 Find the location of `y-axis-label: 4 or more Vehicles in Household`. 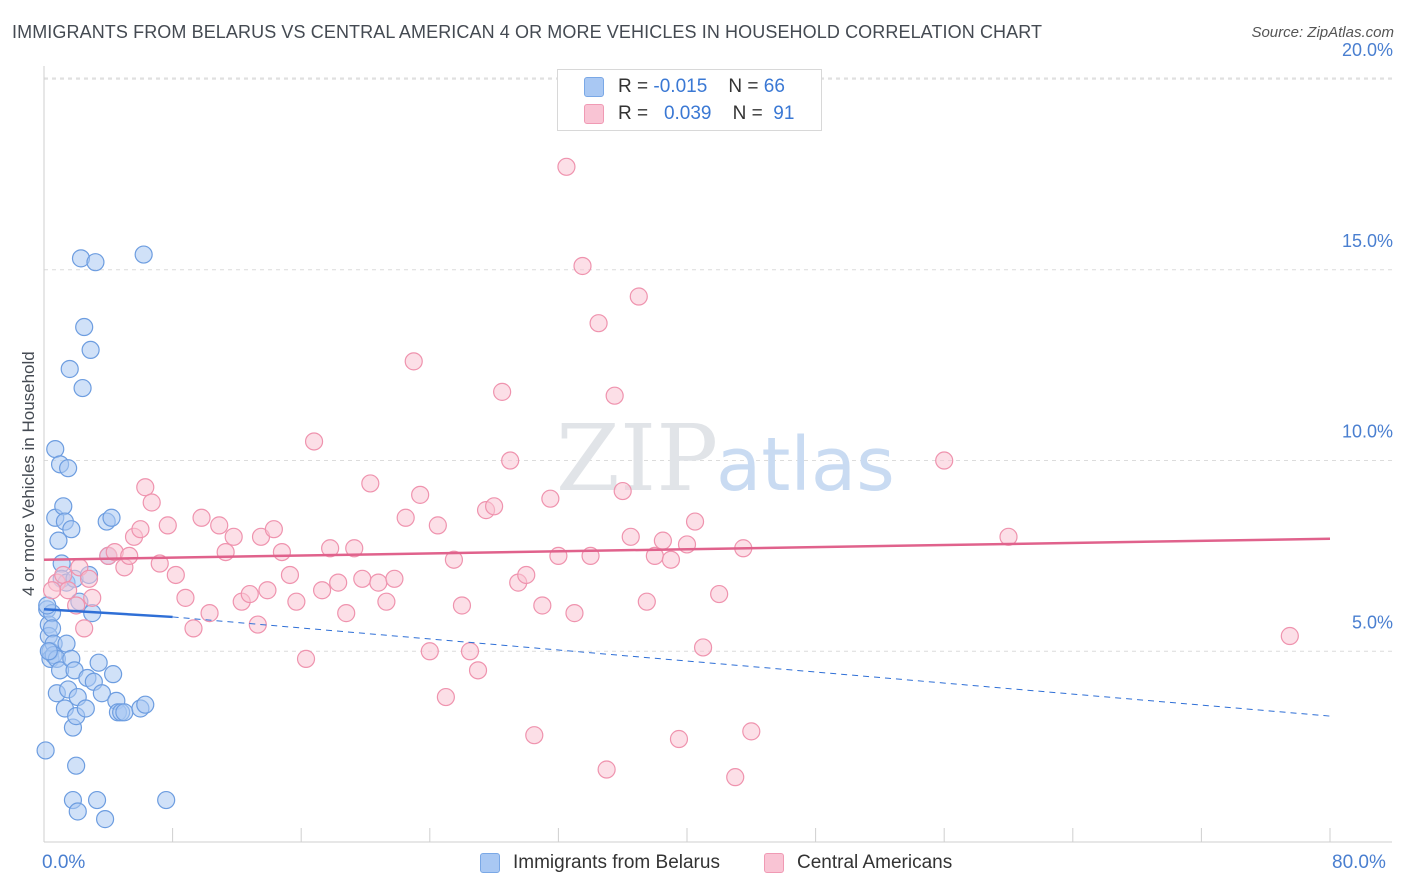

y-axis-label: 4 or more Vehicles in Household is located at coordinates (28, 473).